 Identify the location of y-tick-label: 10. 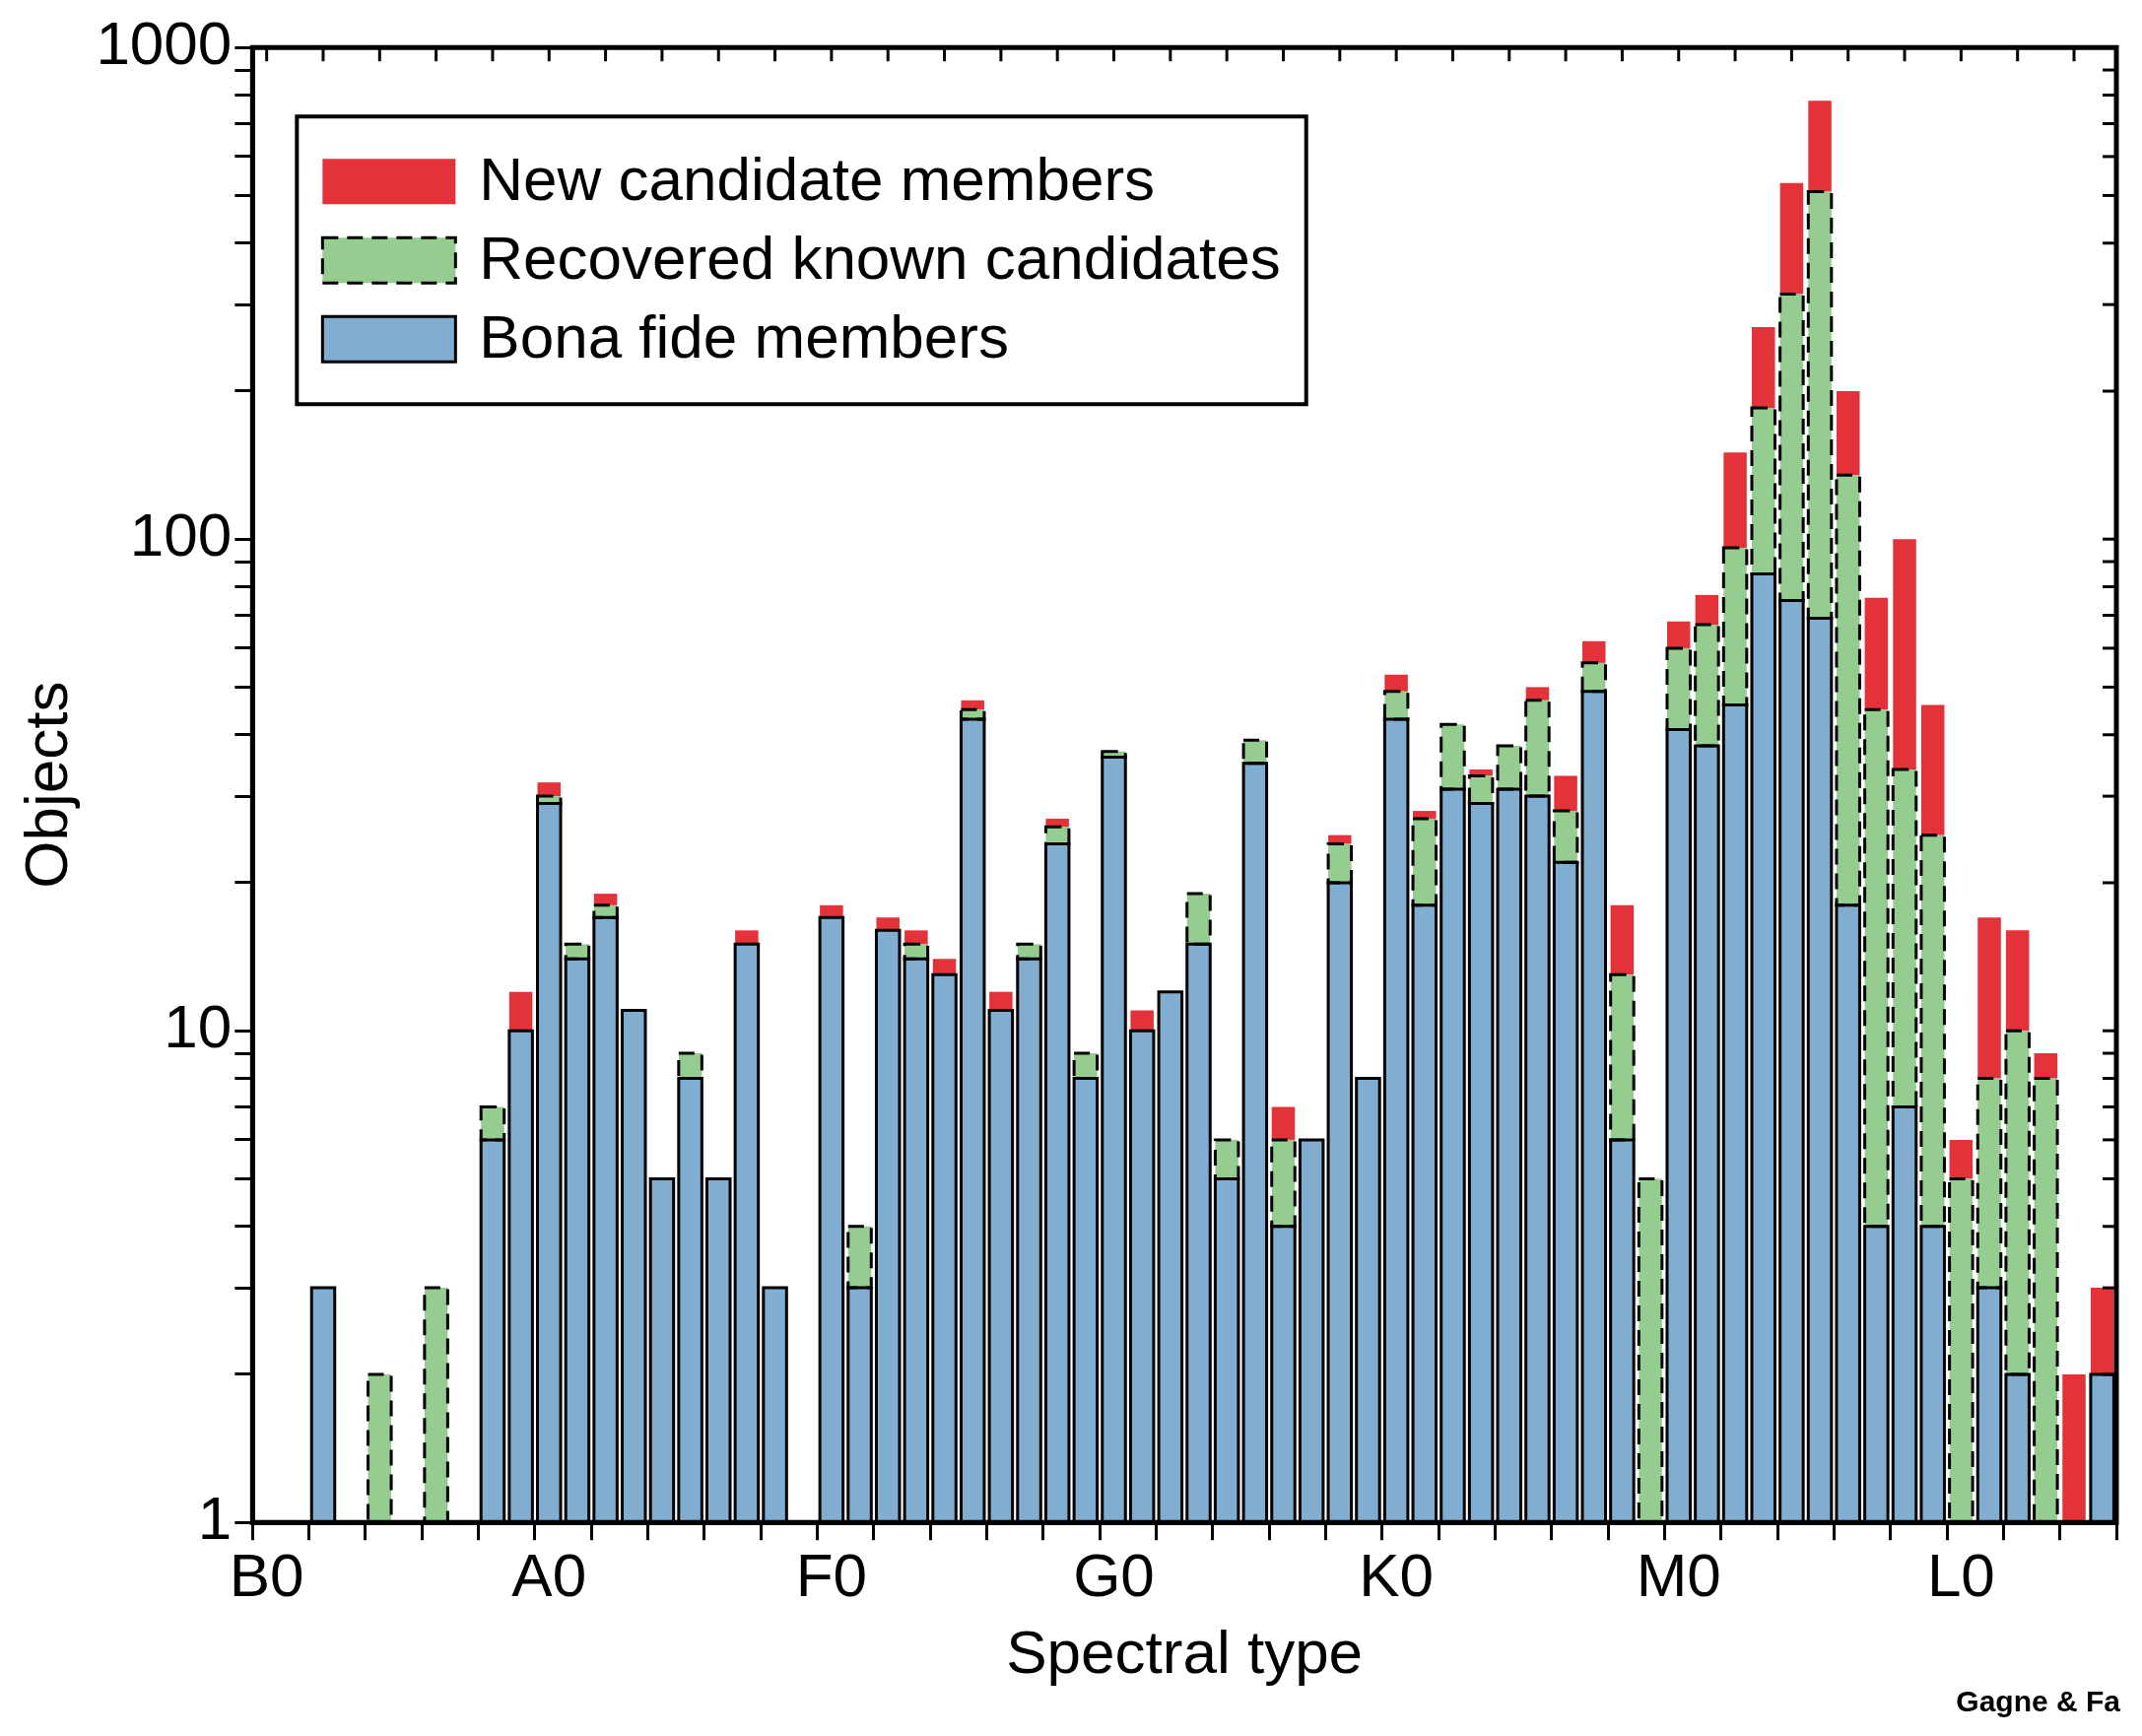
(198, 1026).